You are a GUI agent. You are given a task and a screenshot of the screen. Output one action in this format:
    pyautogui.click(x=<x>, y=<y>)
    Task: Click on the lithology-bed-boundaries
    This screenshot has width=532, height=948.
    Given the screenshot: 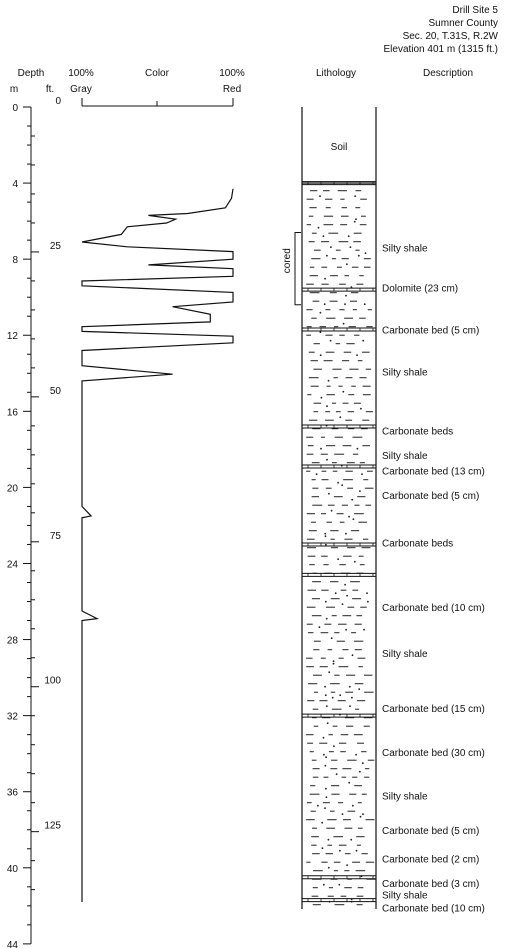 What is the action you would take?
    pyautogui.click(x=339, y=542)
    